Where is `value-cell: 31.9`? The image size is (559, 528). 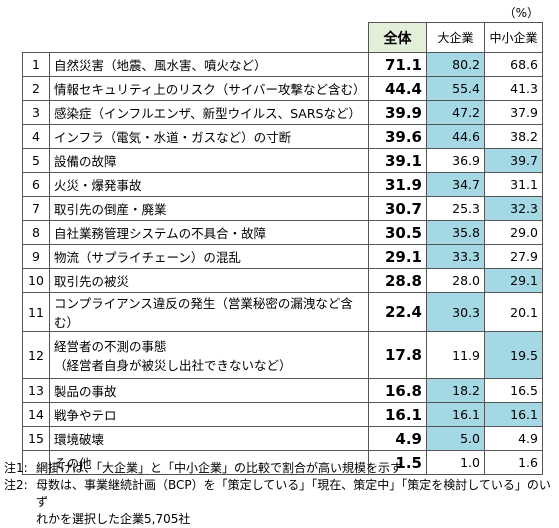 value-cell: 31.9 is located at coordinates (397, 184).